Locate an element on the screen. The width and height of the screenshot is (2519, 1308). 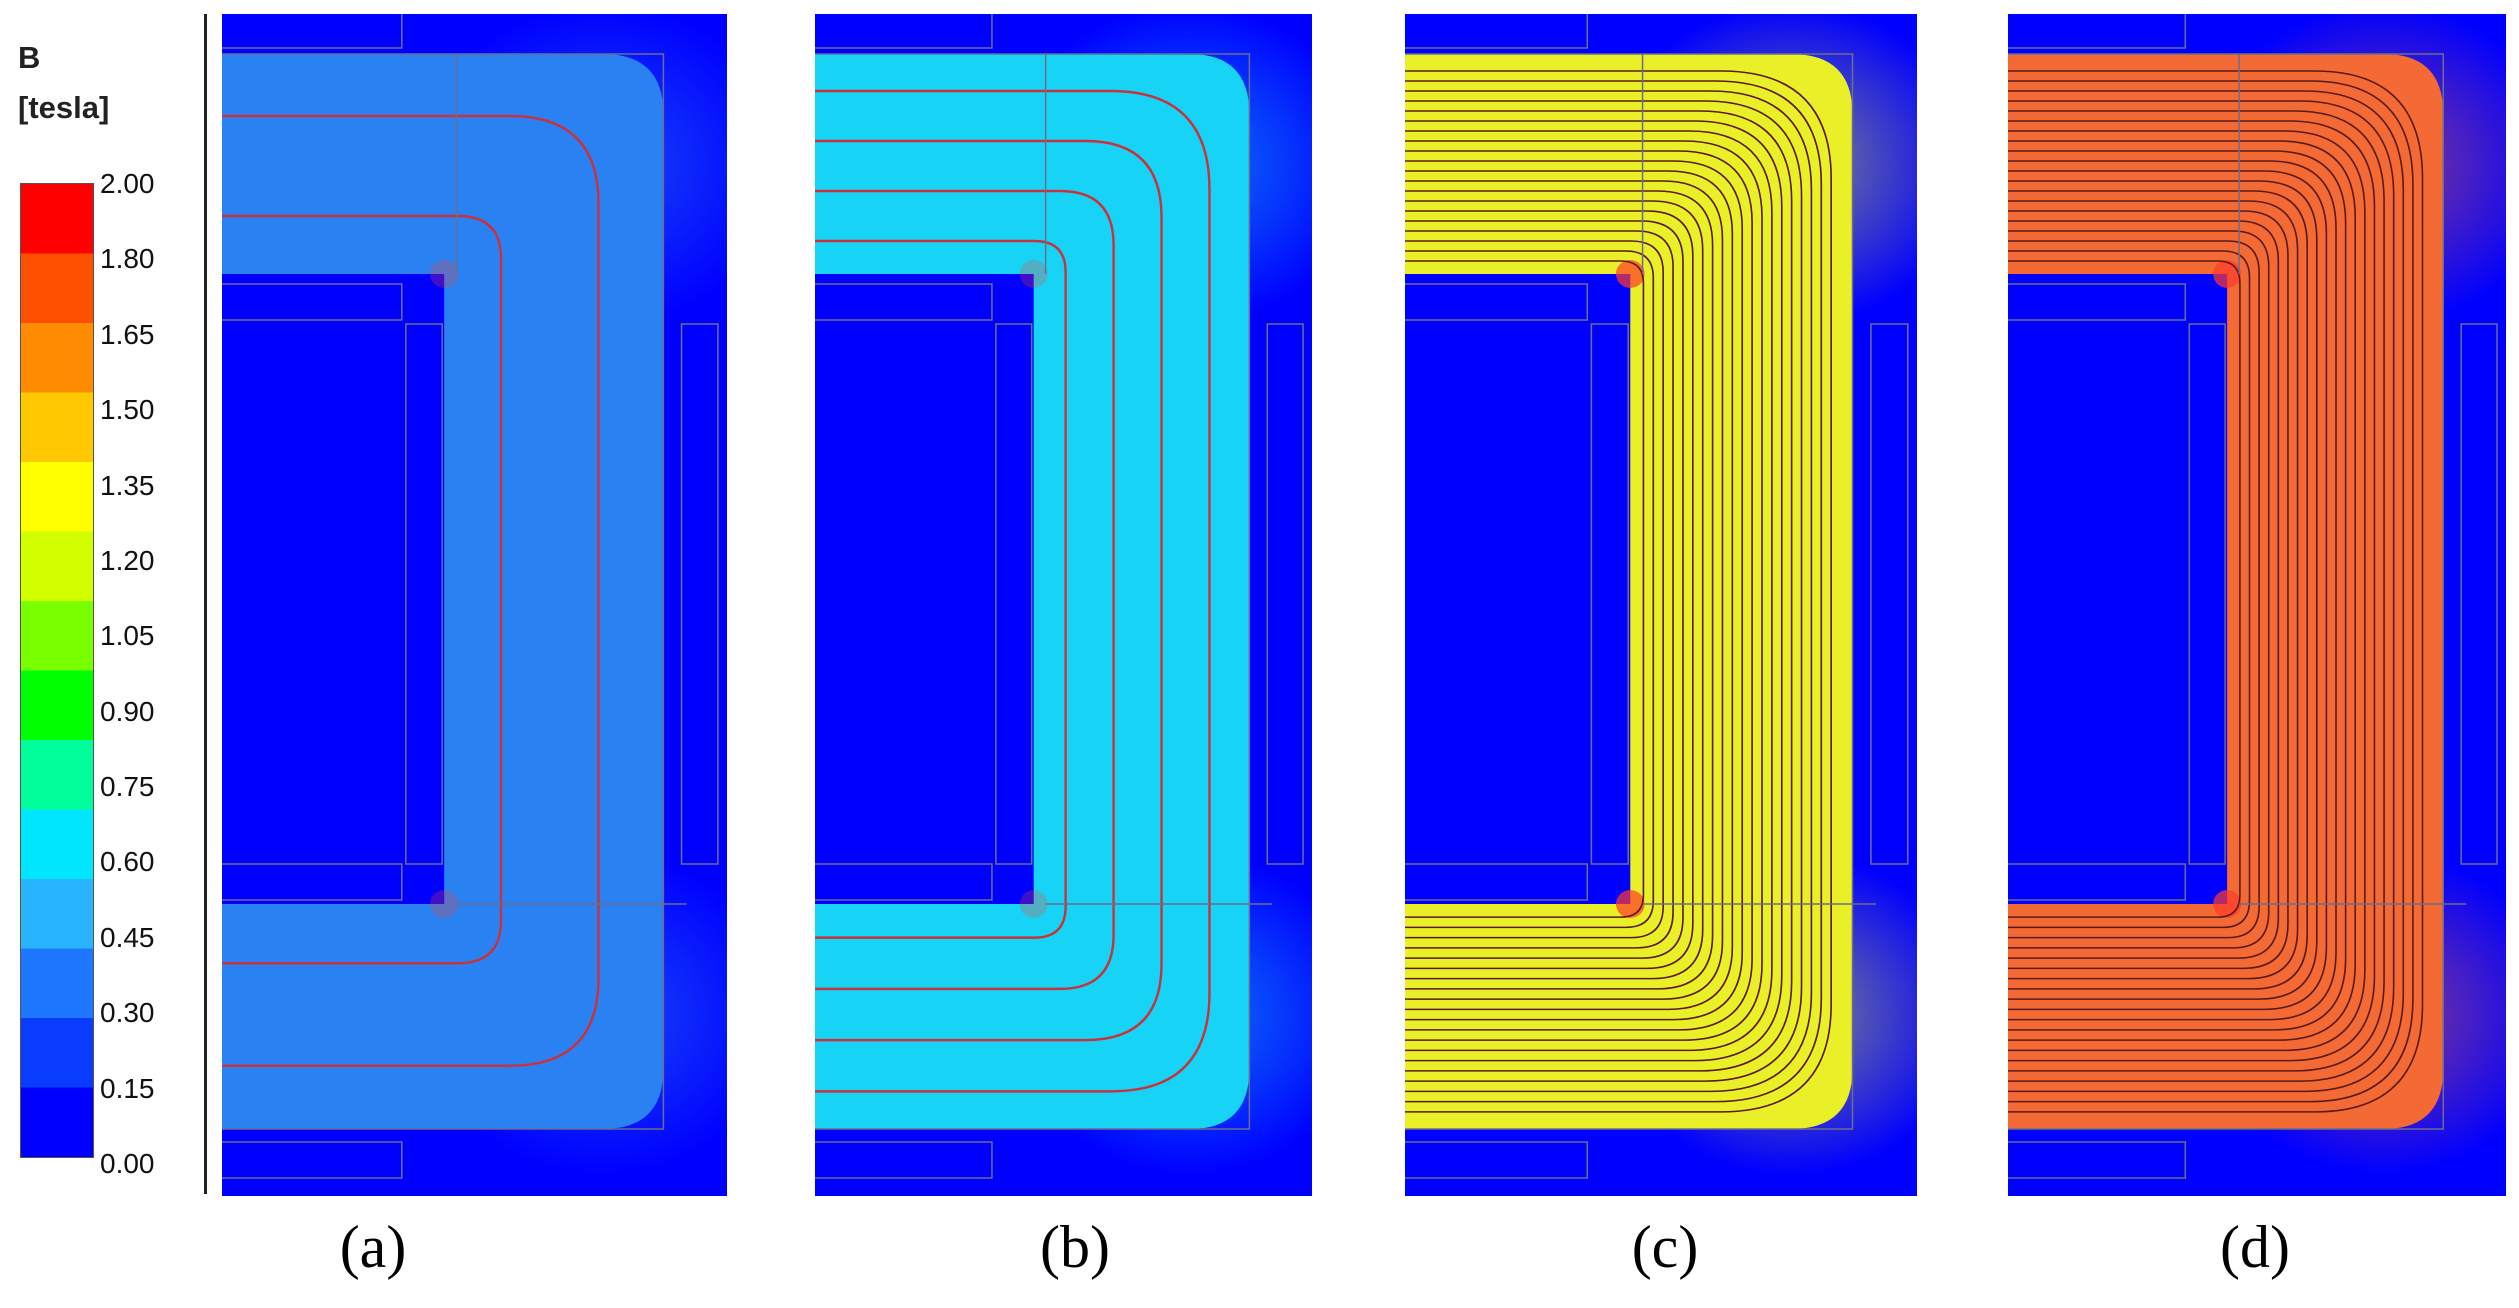
caption-a: (a) is located at coordinates (373, 1247).